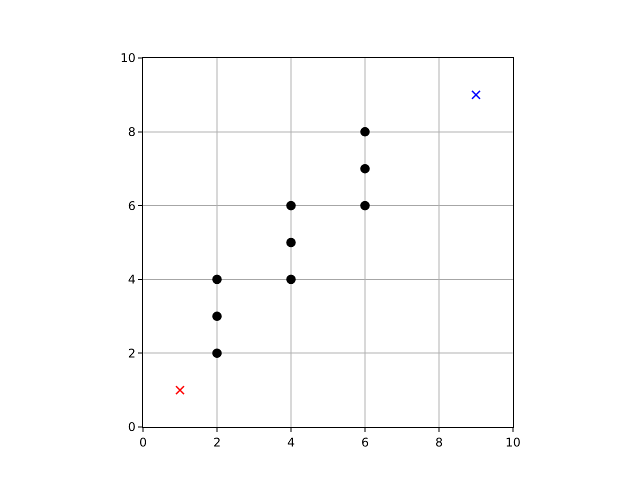 Image resolution: width=640 pixels, height=480 pixels. What do you see at coordinates (132, 427) in the screenshot?
I see `y-tick-label: 0` at bounding box center [132, 427].